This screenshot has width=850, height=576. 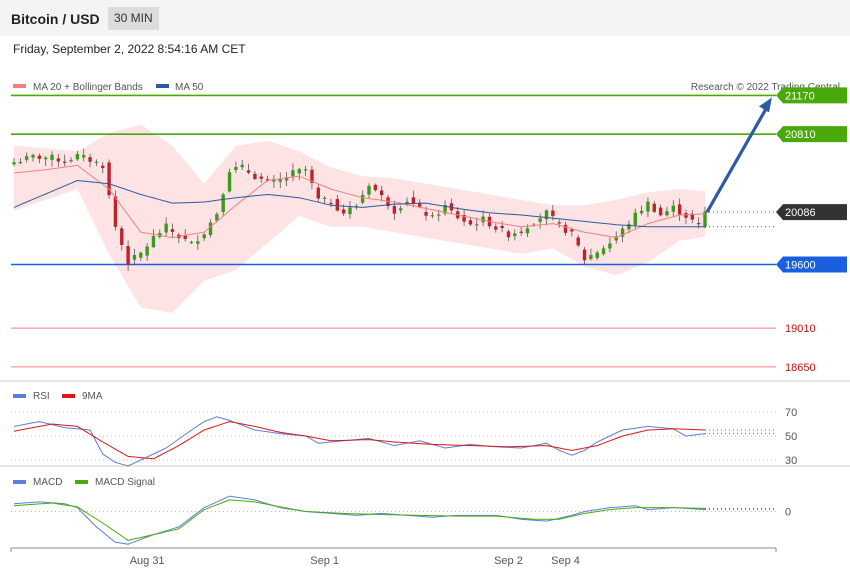 I want to click on x-axis-label: Sep 2, so click(x=508, y=561).